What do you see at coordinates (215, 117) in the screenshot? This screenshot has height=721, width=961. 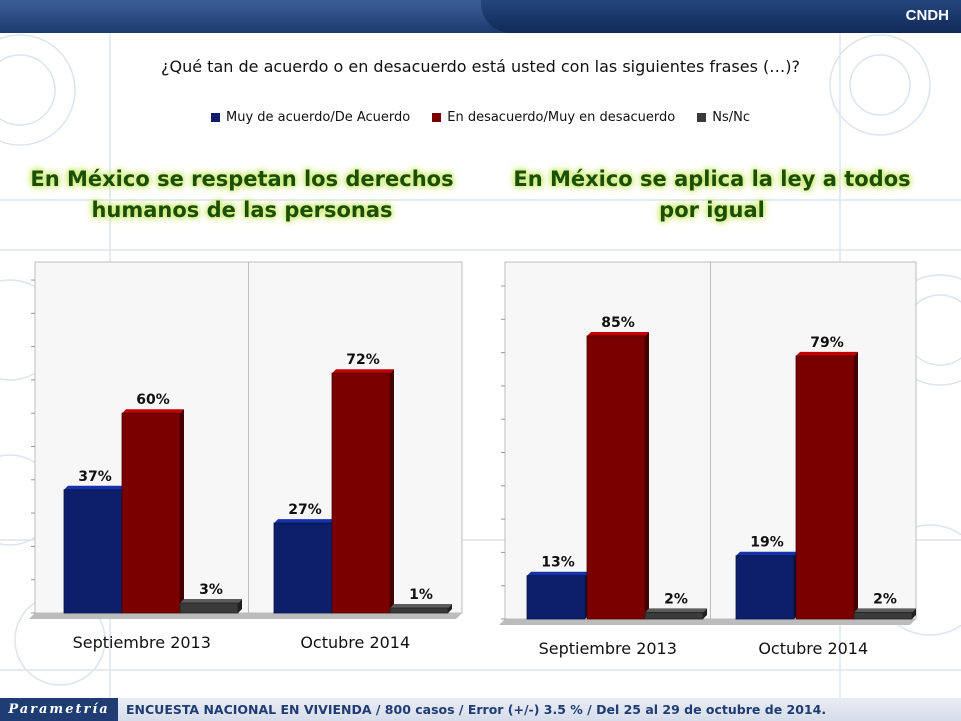 I see `legend-swatch-agree` at bounding box center [215, 117].